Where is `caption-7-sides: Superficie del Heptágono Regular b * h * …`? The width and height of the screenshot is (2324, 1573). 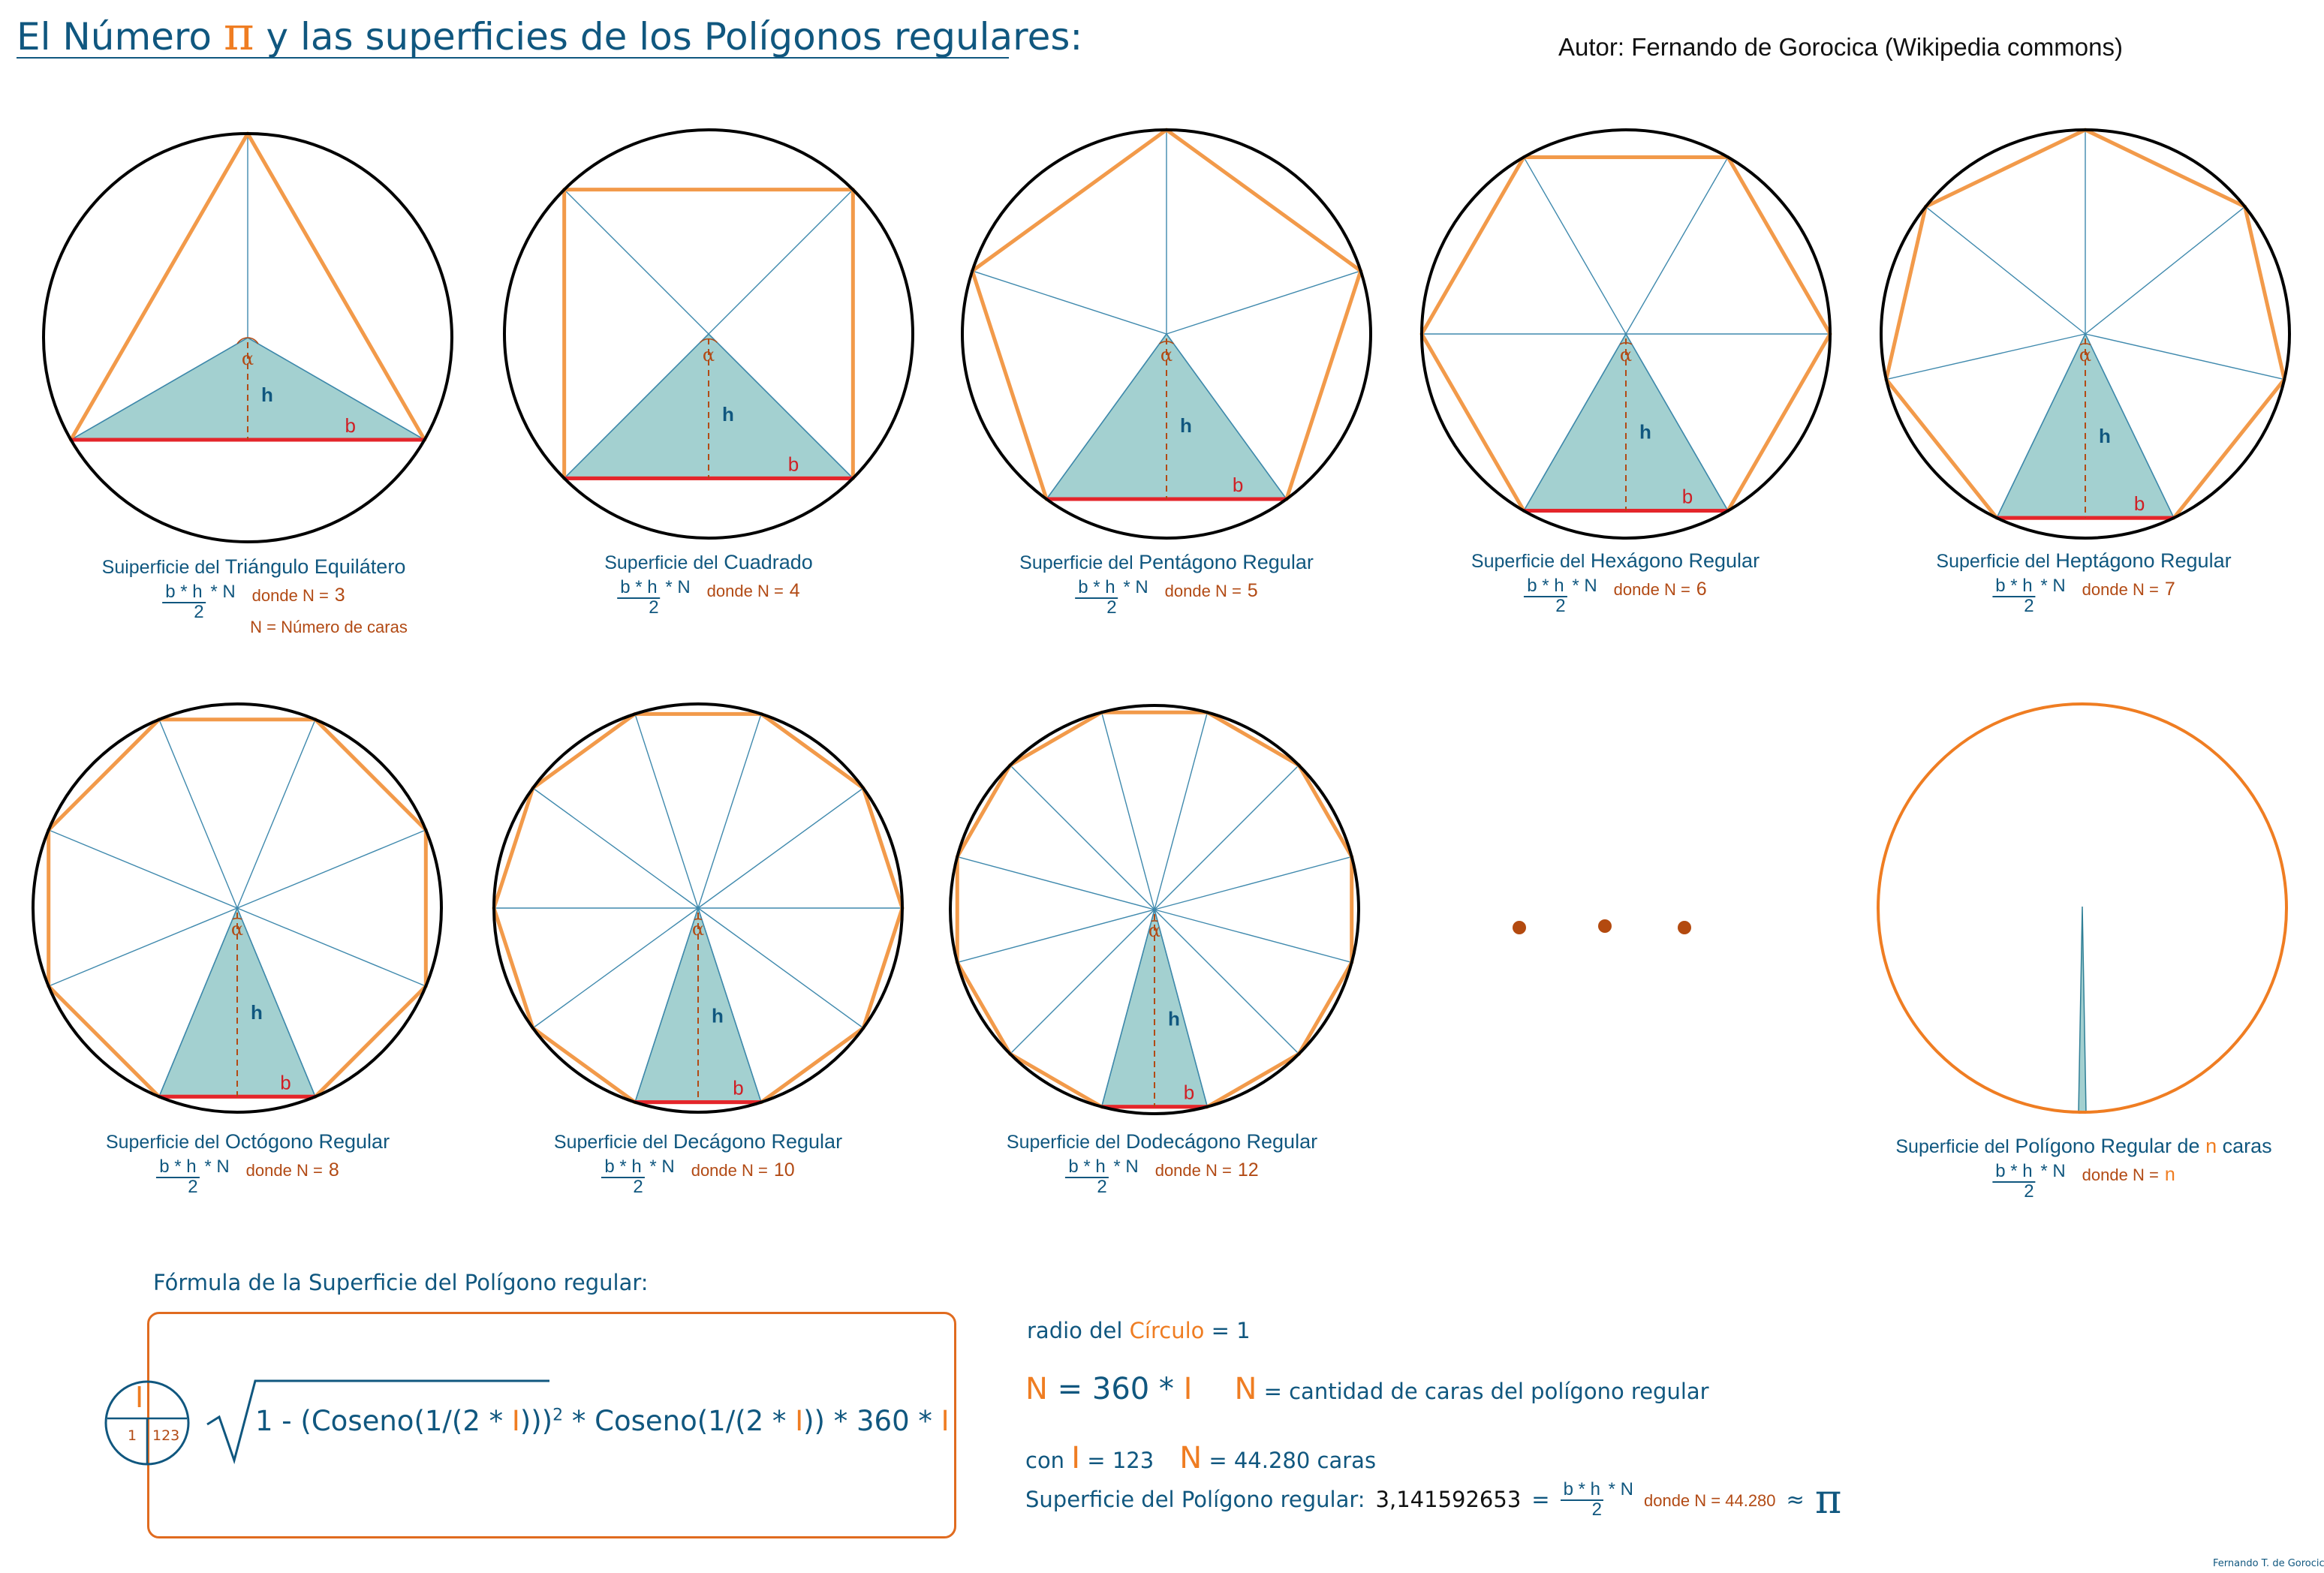
caption-7-sides: Superficie del Heptágono Regular b * h * … is located at coordinates (2084, 582).